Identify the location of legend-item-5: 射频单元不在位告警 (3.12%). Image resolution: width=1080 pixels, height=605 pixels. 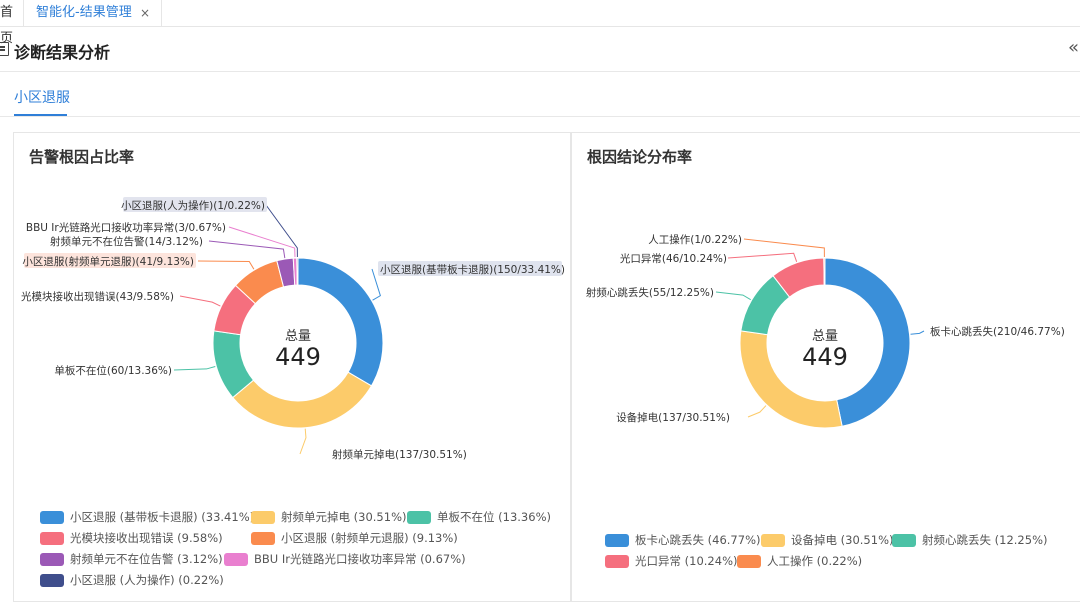
(131, 559).